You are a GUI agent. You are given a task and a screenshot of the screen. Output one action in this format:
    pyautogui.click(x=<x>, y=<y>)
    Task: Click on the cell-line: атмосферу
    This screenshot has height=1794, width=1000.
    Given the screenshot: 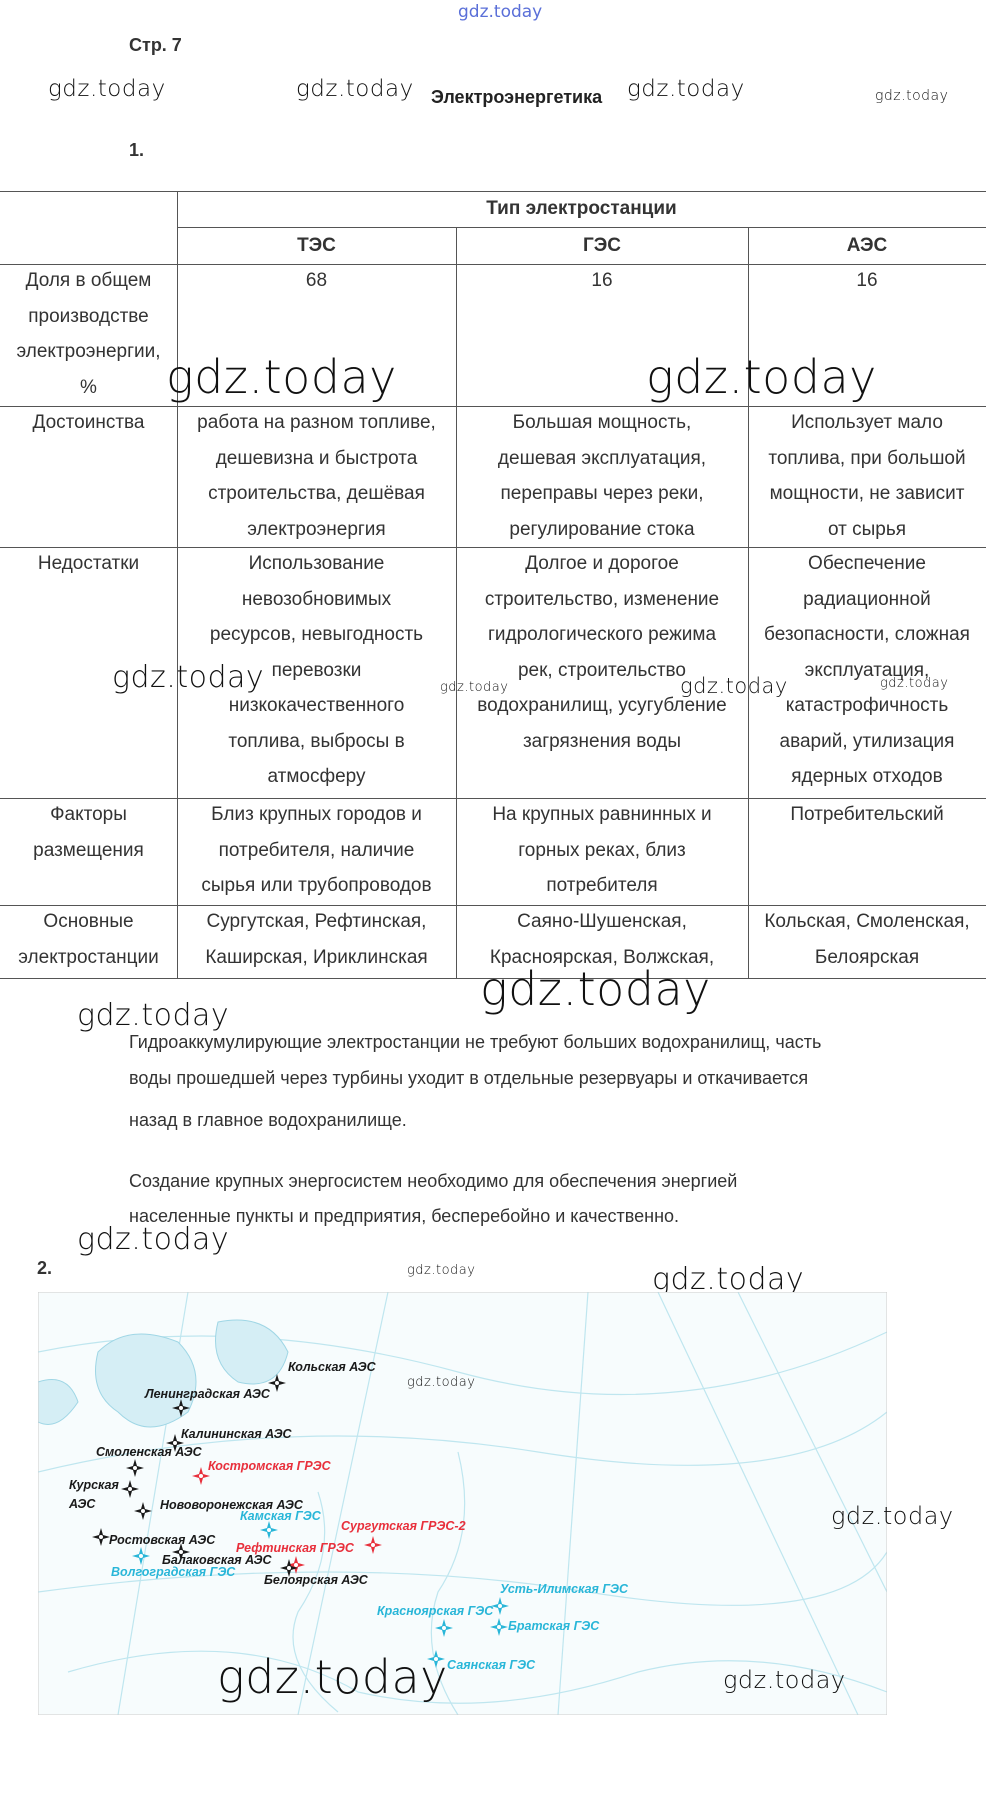 What is the action you would take?
    pyautogui.click(x=316, y=776)
    